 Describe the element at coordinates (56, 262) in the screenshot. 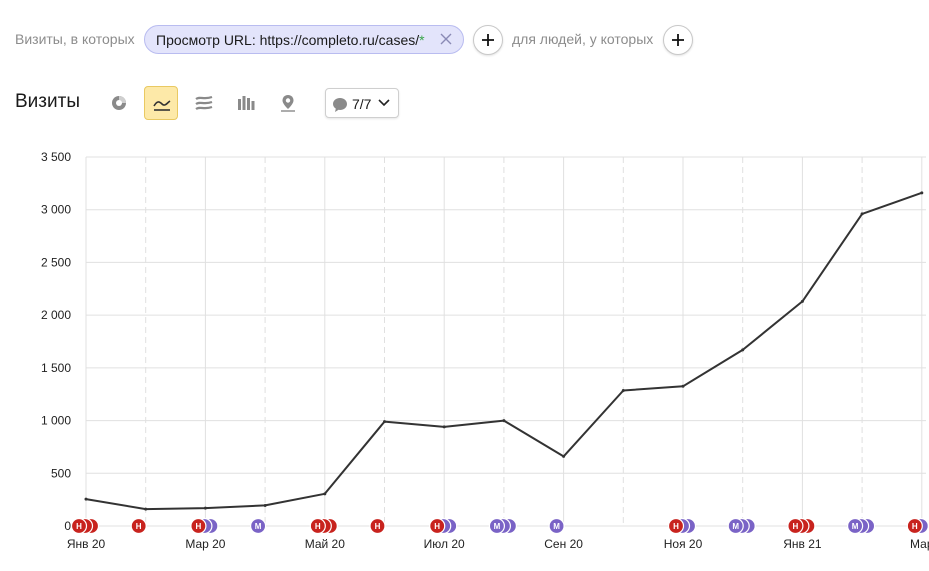

I see `y-tick-label: 2 500` at that location.